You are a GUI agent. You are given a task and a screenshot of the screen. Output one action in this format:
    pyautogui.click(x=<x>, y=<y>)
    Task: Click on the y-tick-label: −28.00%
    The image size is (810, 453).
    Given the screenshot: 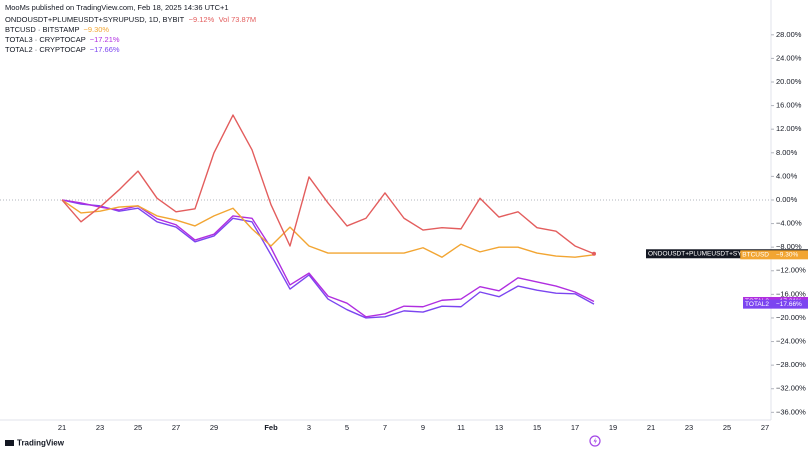 What is the action you would take?
    pyautogui.click(x=791, y=364)
    